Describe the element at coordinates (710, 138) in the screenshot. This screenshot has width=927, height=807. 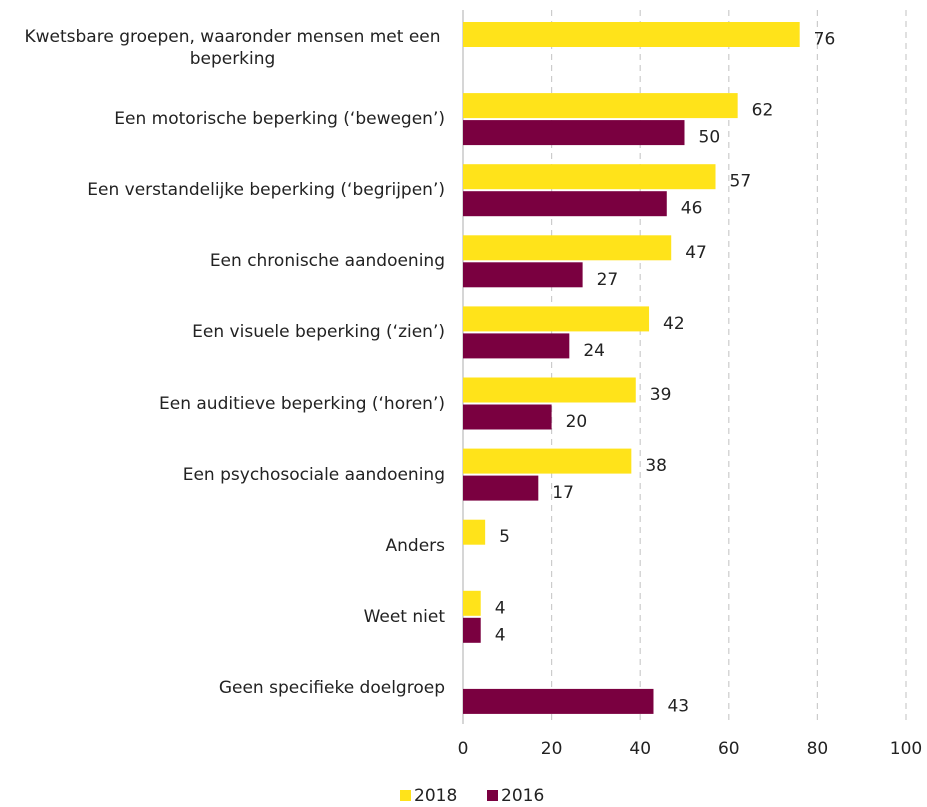
I see `value-label: 50` at that location.